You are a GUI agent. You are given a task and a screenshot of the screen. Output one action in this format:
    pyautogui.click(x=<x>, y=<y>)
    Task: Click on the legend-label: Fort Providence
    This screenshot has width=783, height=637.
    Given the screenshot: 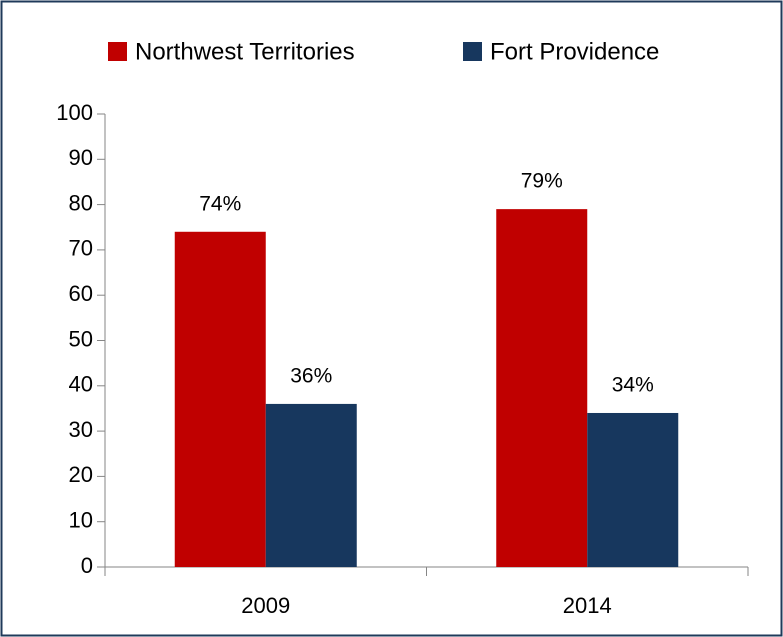 What is the action you would take?
    pyautogui.click(x=574, y=51)
    